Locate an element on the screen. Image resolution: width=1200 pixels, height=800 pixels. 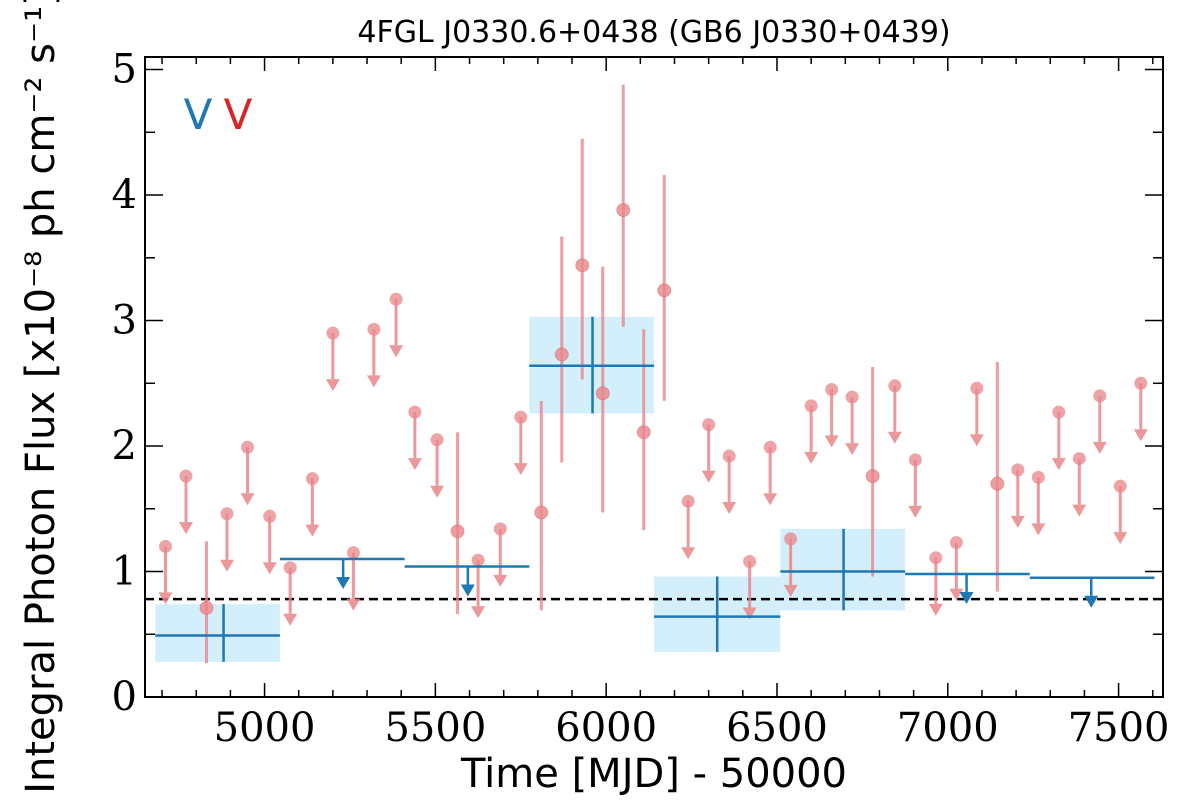
y-tick-label: 0 is located at coordinates (124, 697).